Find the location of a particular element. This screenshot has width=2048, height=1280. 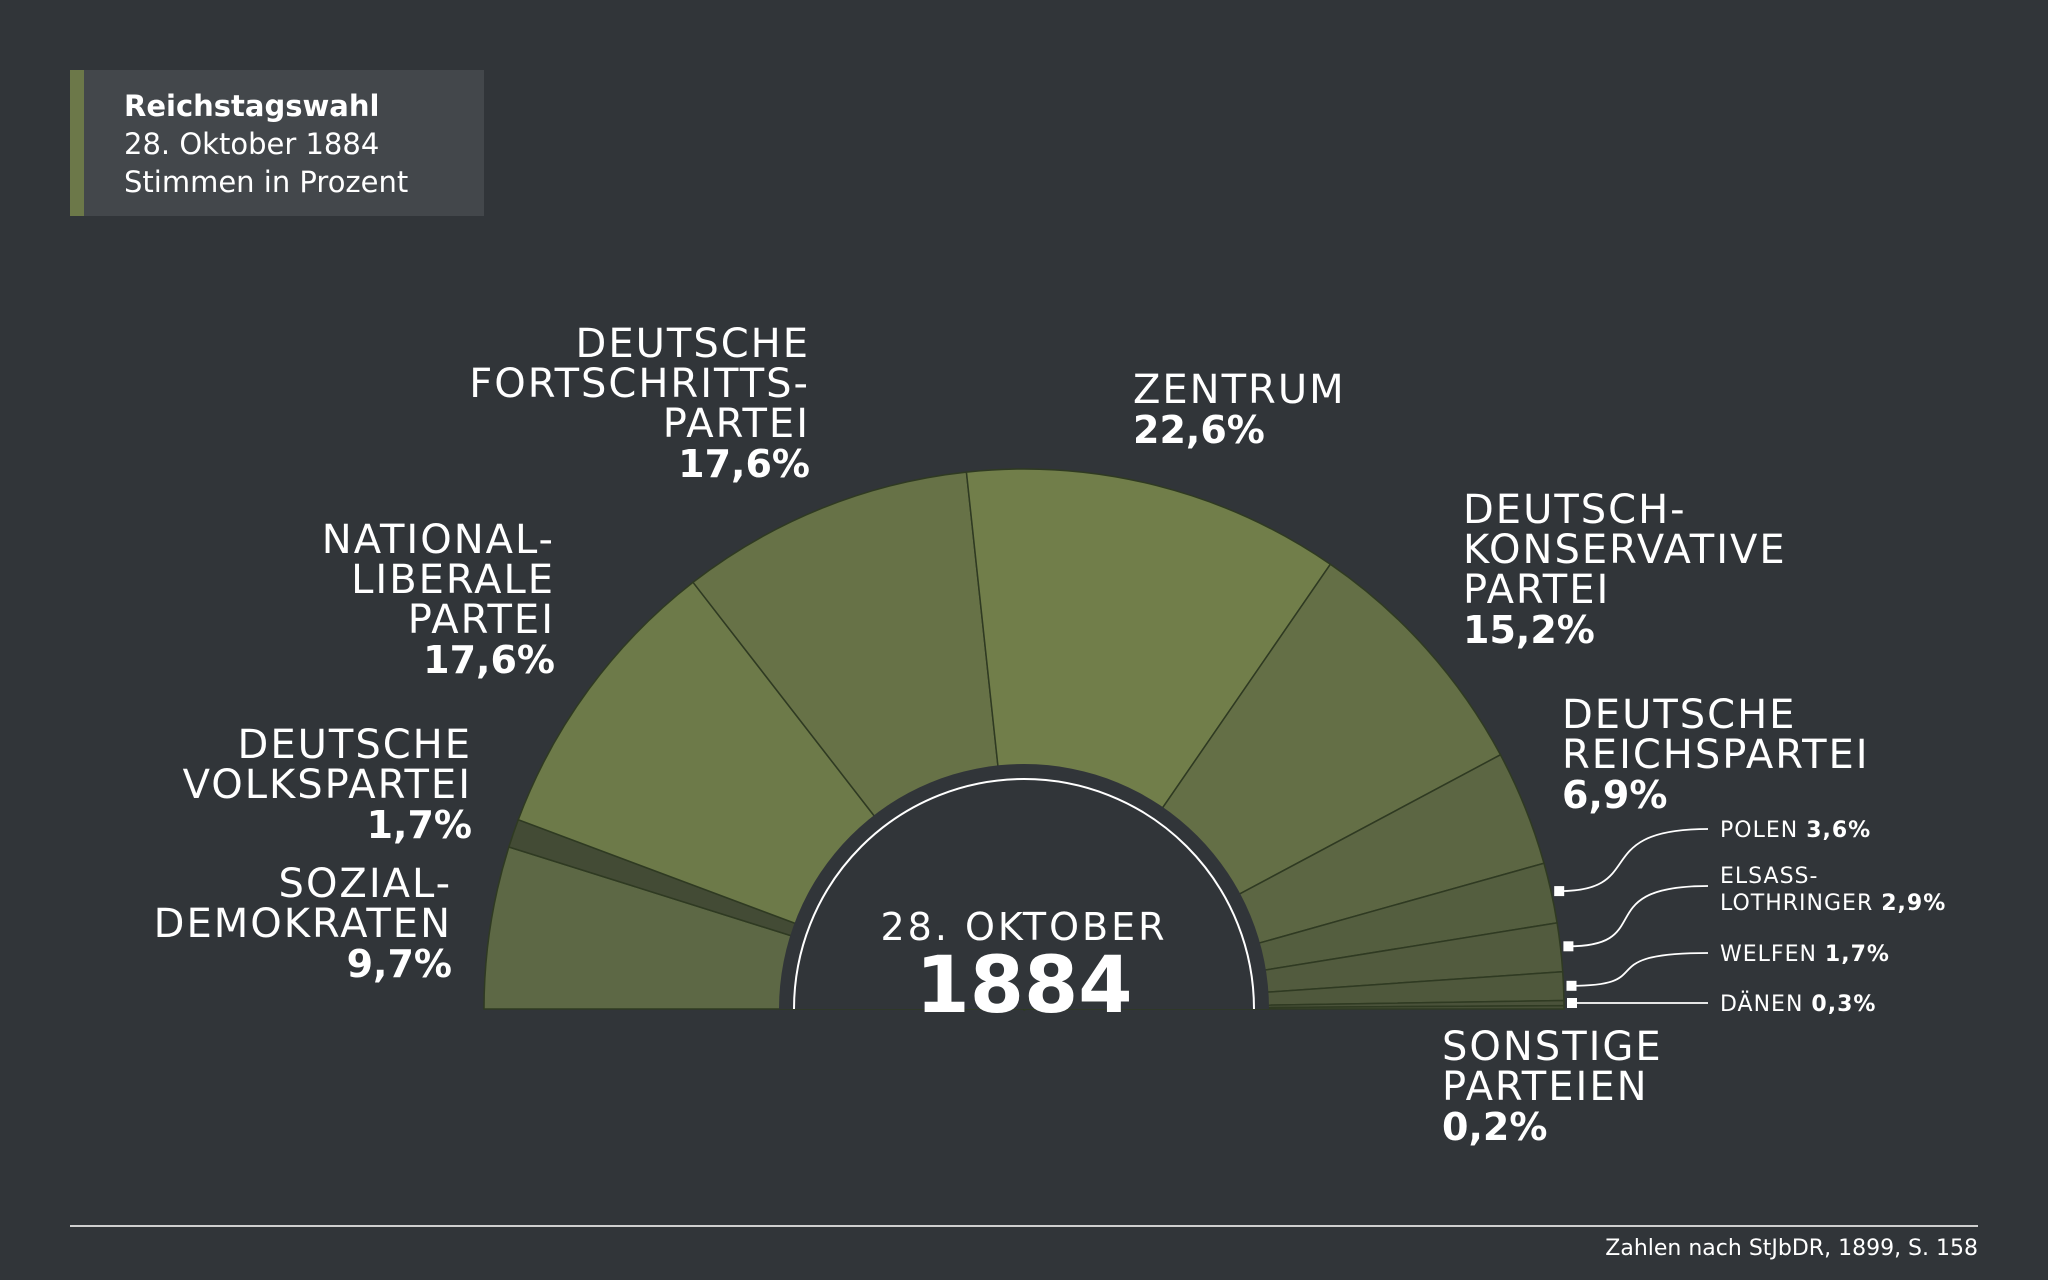

slice-label-7-text: POLEN is located at coordinates (1763, 830).